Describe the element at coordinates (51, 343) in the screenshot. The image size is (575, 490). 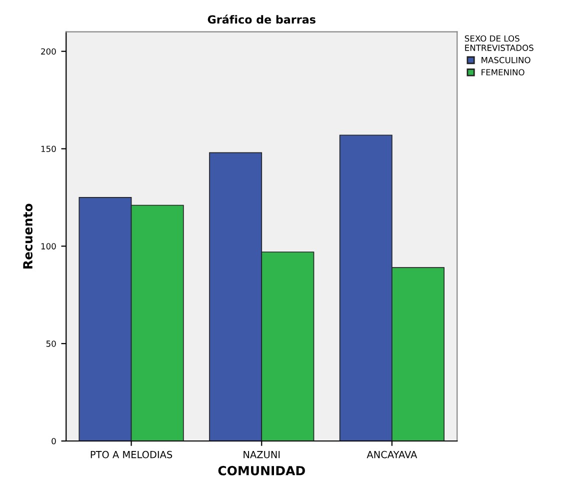
I see `y-tick-label: 50` at that location.